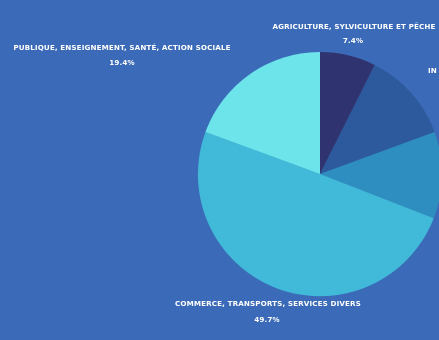 This screenshot has height=340, width=439. Describe the element at coordinates (353, 26) in the screenshot. I see `slice-label-agriculture: AGRICULTURE, SYLVICULTURE ET PÊCHE` at that location.